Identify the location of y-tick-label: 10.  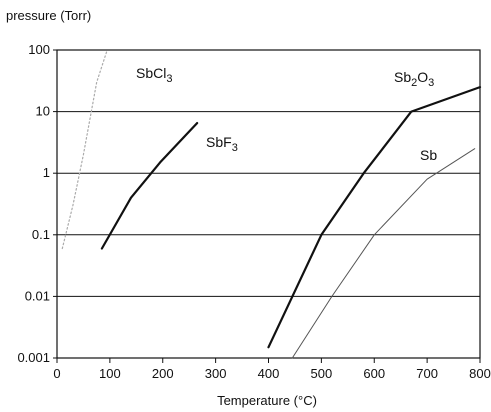
(43, 111).